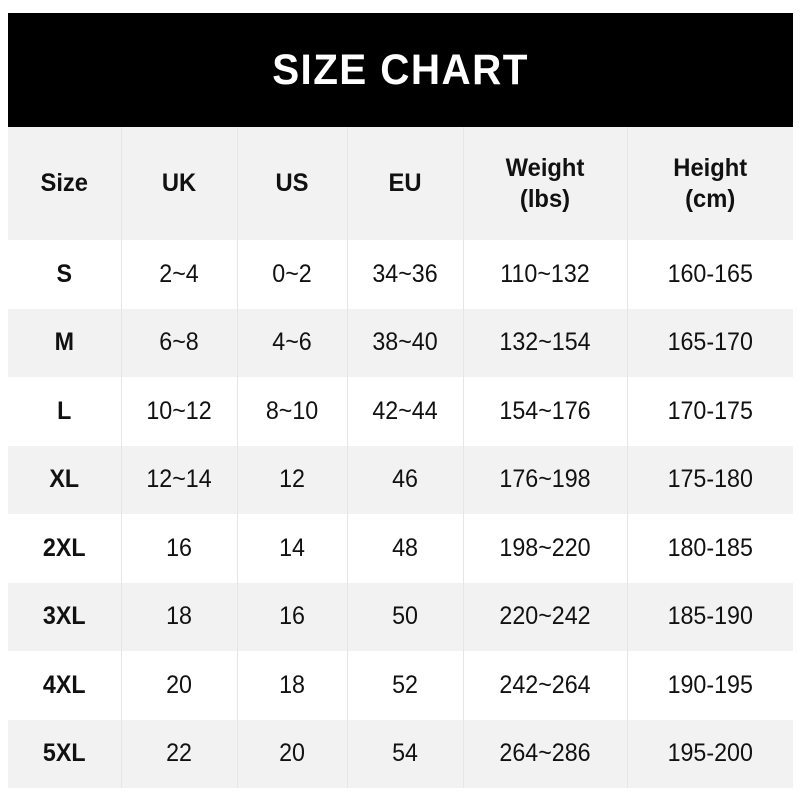  Describe the element at coordinates (545, 753) in the screenshot. I see `cell-weight: 264~286` at that location.